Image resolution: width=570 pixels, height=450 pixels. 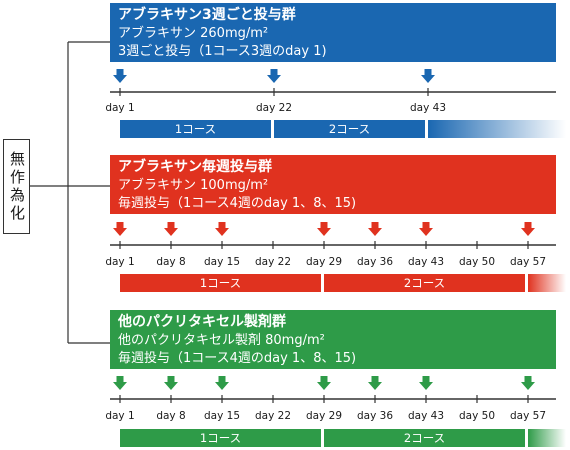 I want to click on arm-dose-line: アブラキサン 260mg/m², so click(x=193, y=33).